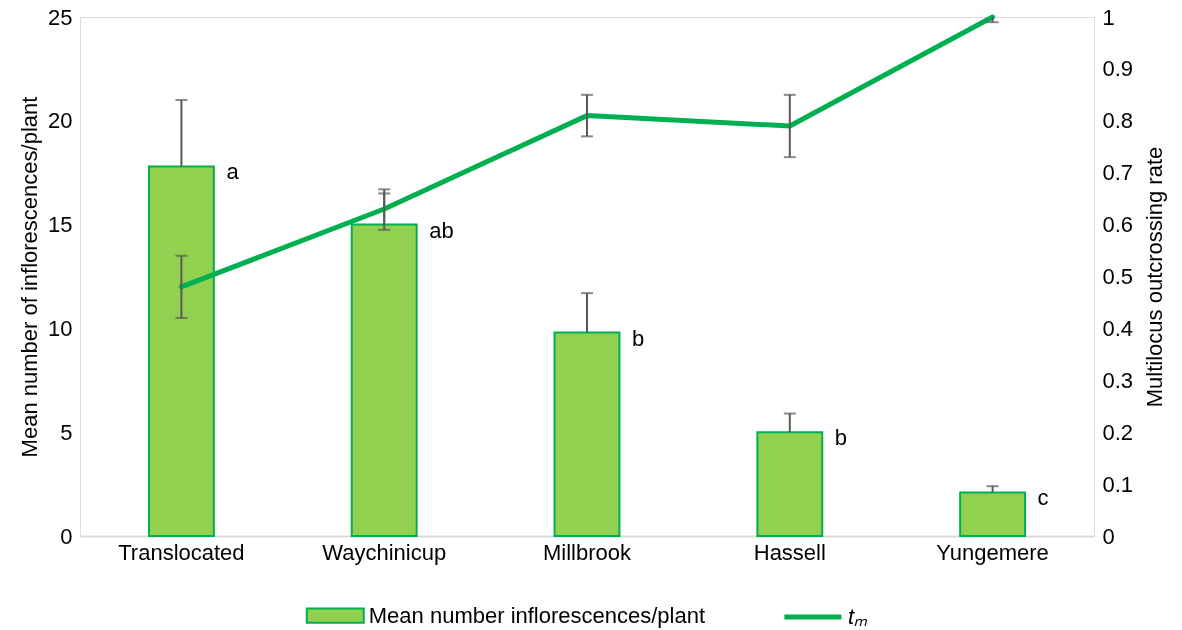  Describe the element at coordinates (1043, 498) in the screenshot. I see `annotation: c` at that location.